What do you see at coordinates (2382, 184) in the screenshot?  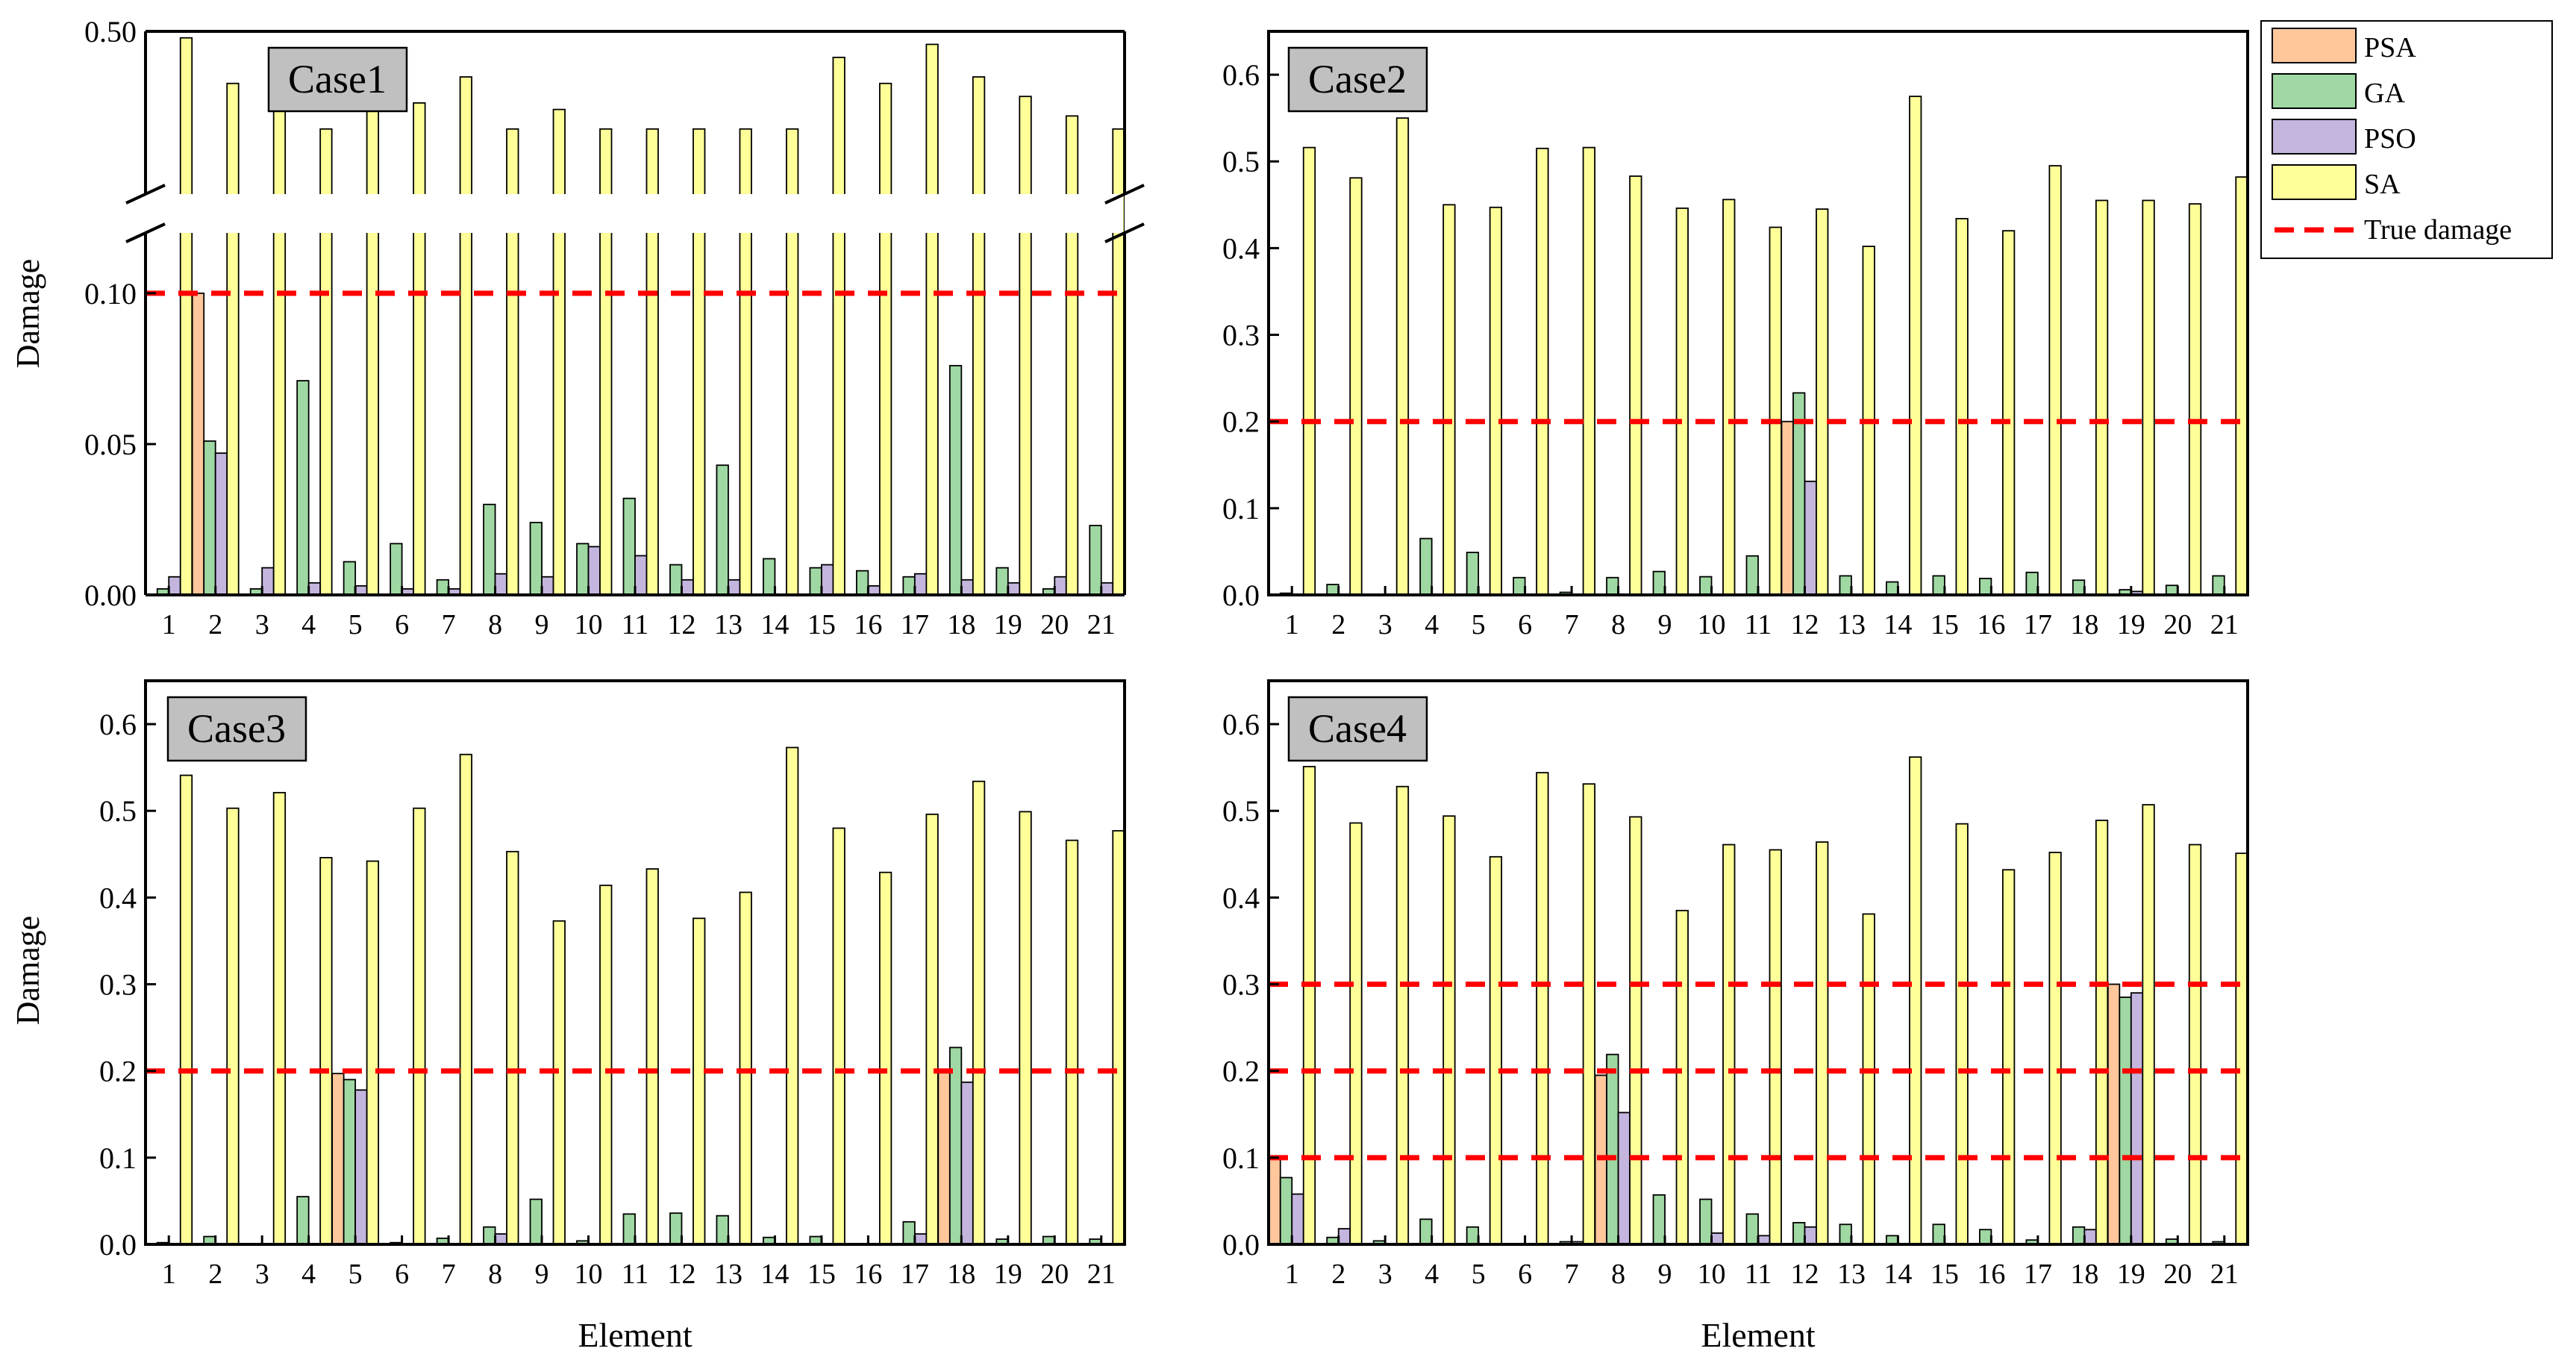 I see `legend-label-sa: SA` at bounding box center [2382, 184].